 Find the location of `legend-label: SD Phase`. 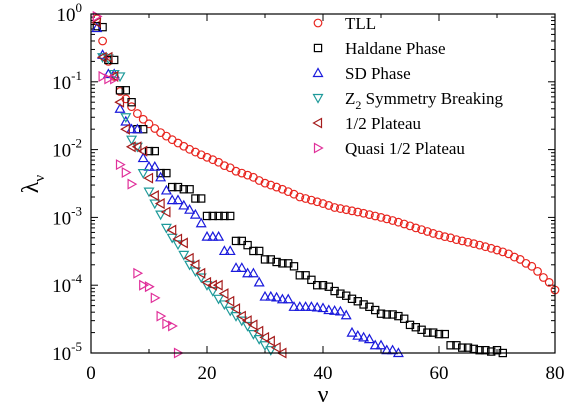

legend-label: SD Phase is located at coordinates (378, 73).